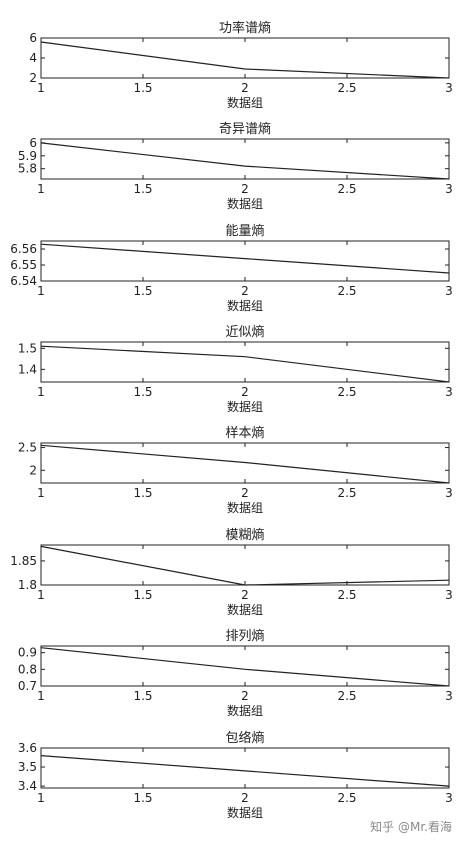 This screenshot has height=845, width=474. What do you see at coordinates (23, 561) in the screenshot?
I see `y-tick-label: 1.85` at bounding box center [23, 561].